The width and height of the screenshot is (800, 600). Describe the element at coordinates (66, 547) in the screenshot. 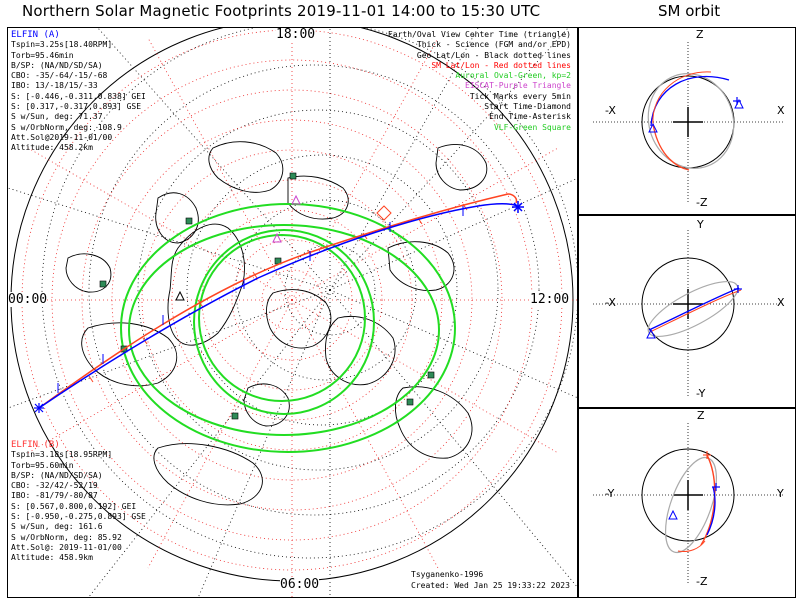

I see `elfin-b-line: Att.Sol@: 2019-11-01/00` at that location.